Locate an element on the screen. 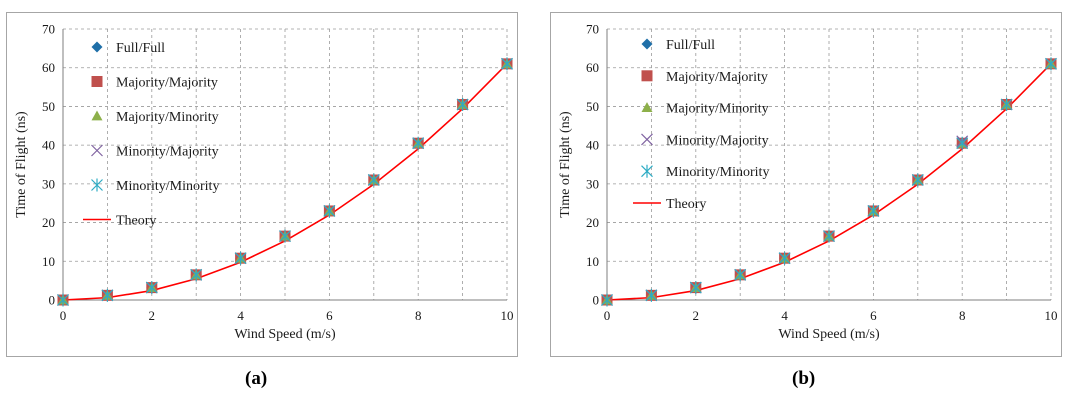  chart-b-legend-label: Majority/Minority is located at coordinates (717, 109).